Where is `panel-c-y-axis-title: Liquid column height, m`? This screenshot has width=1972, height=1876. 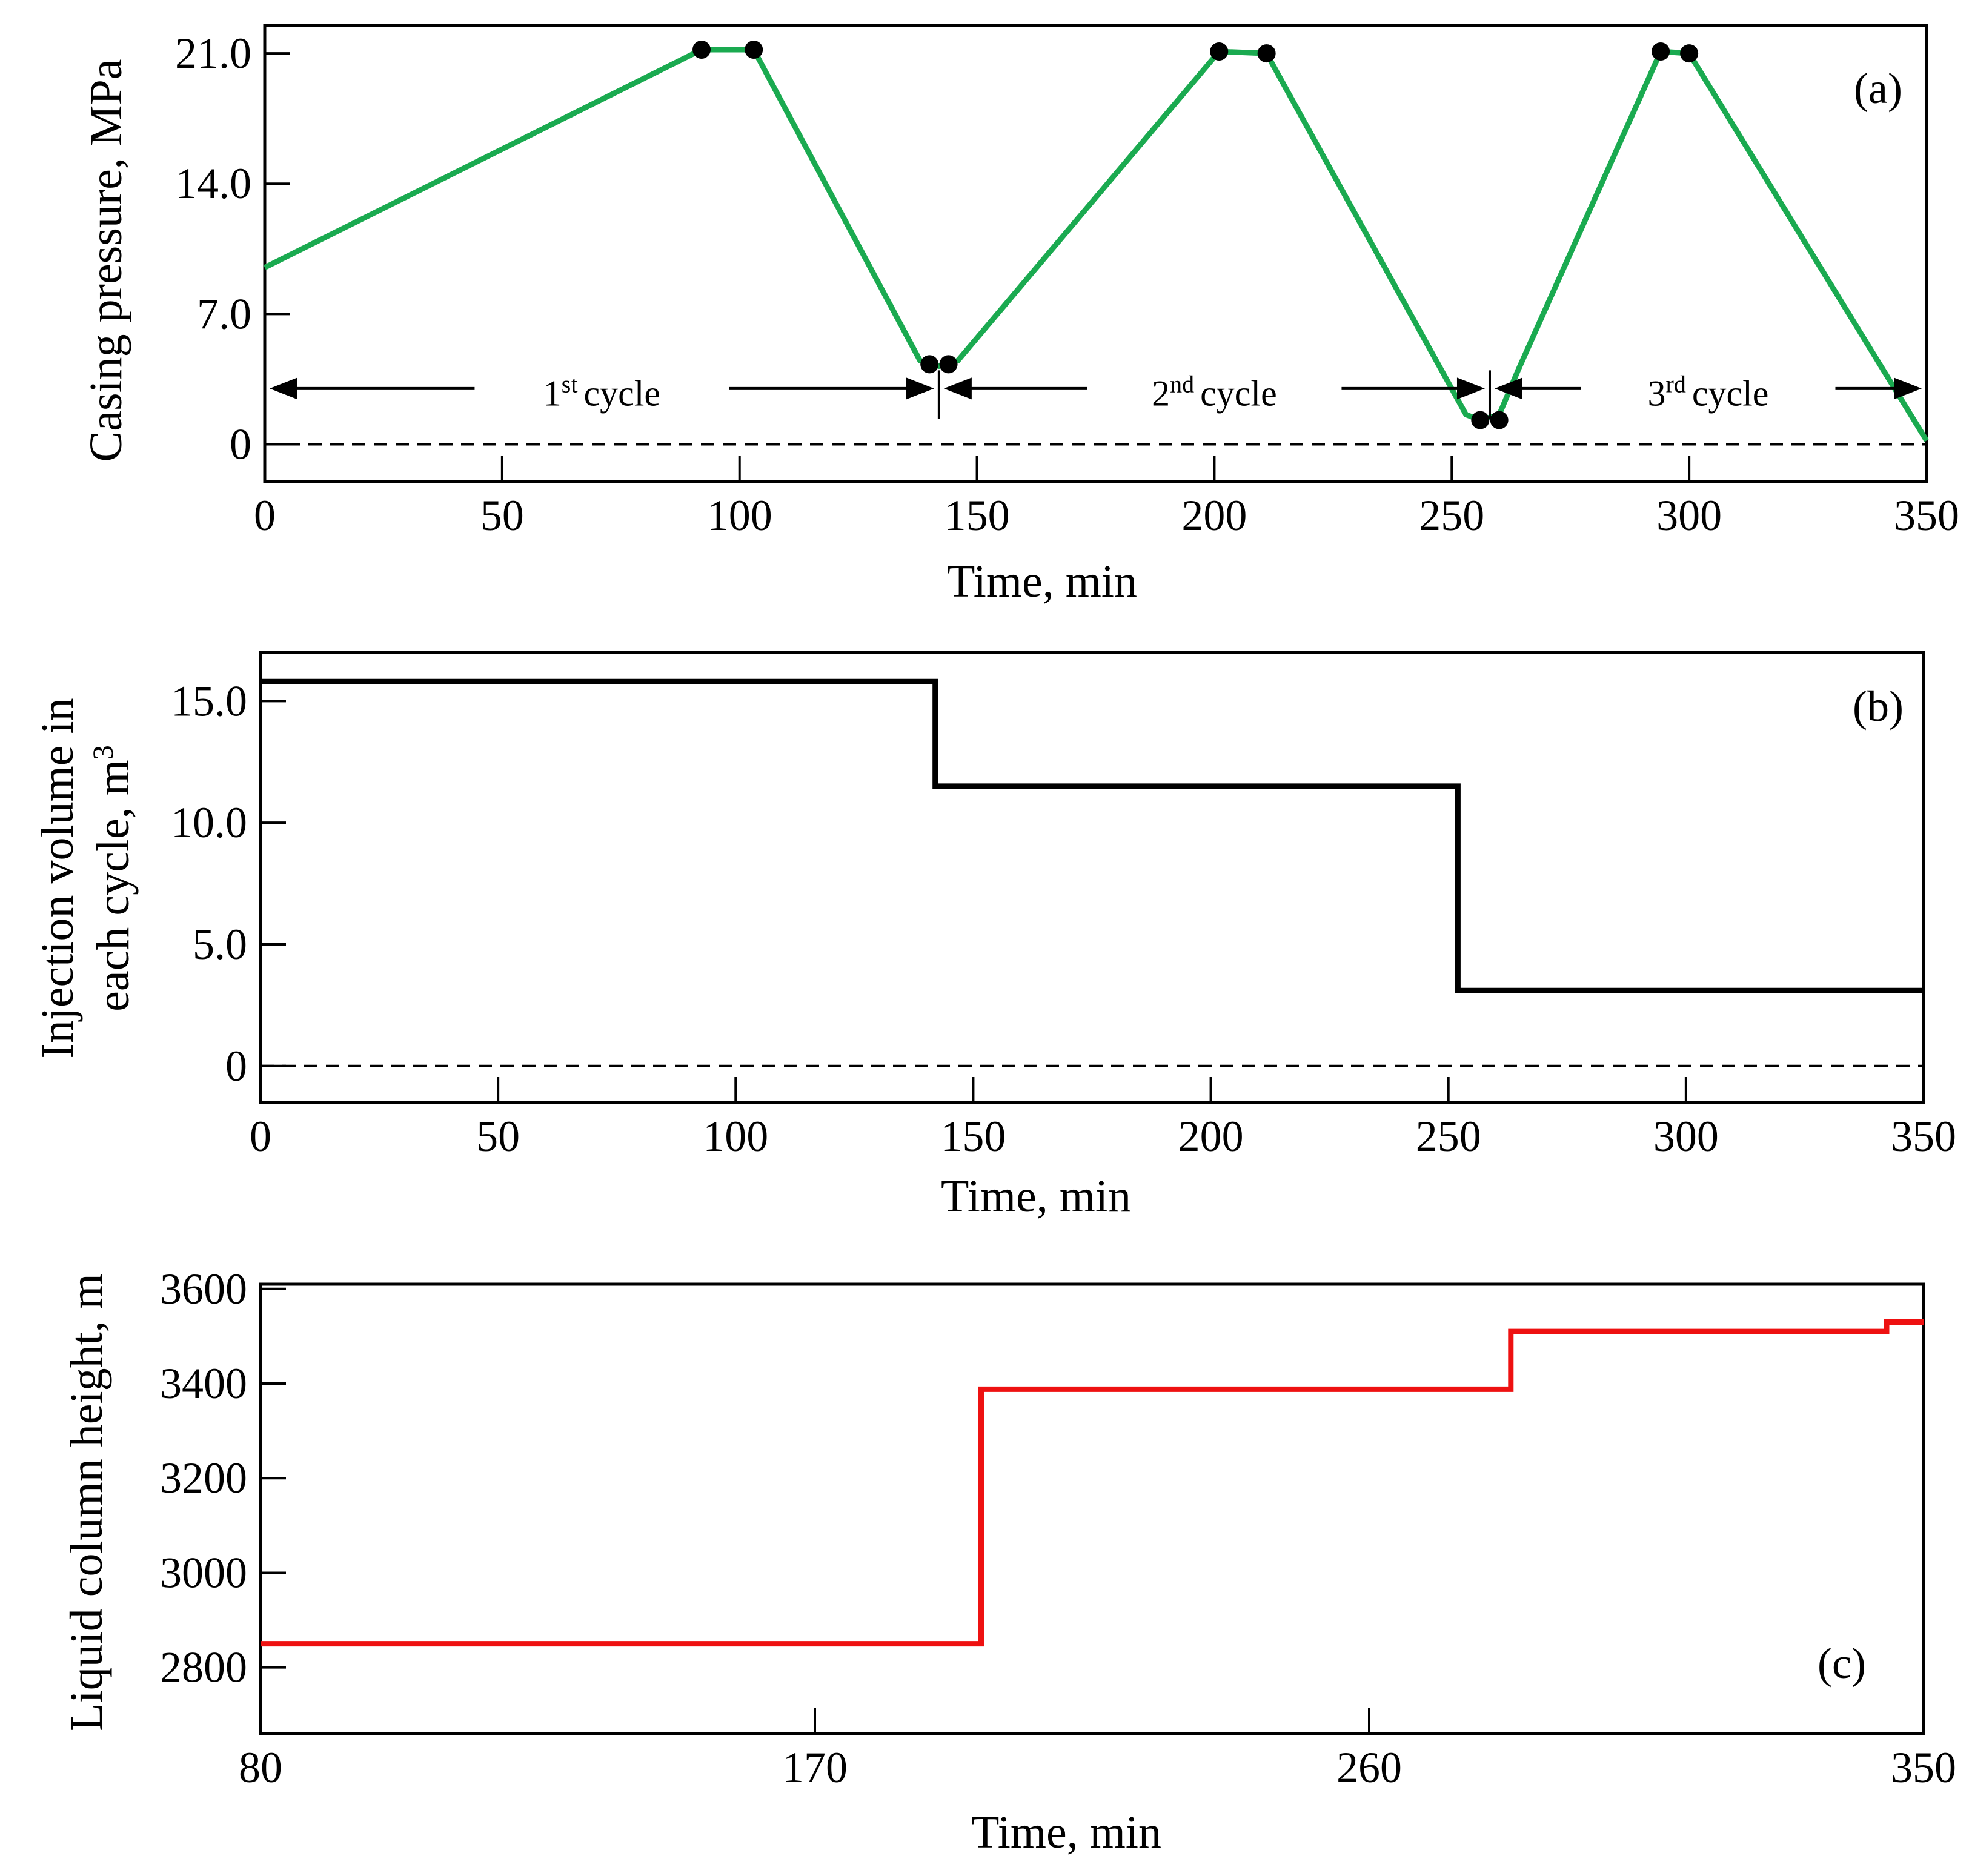
panel-c-y-axis-title: Liquid column height, m is located at coordinates (86, 1502).